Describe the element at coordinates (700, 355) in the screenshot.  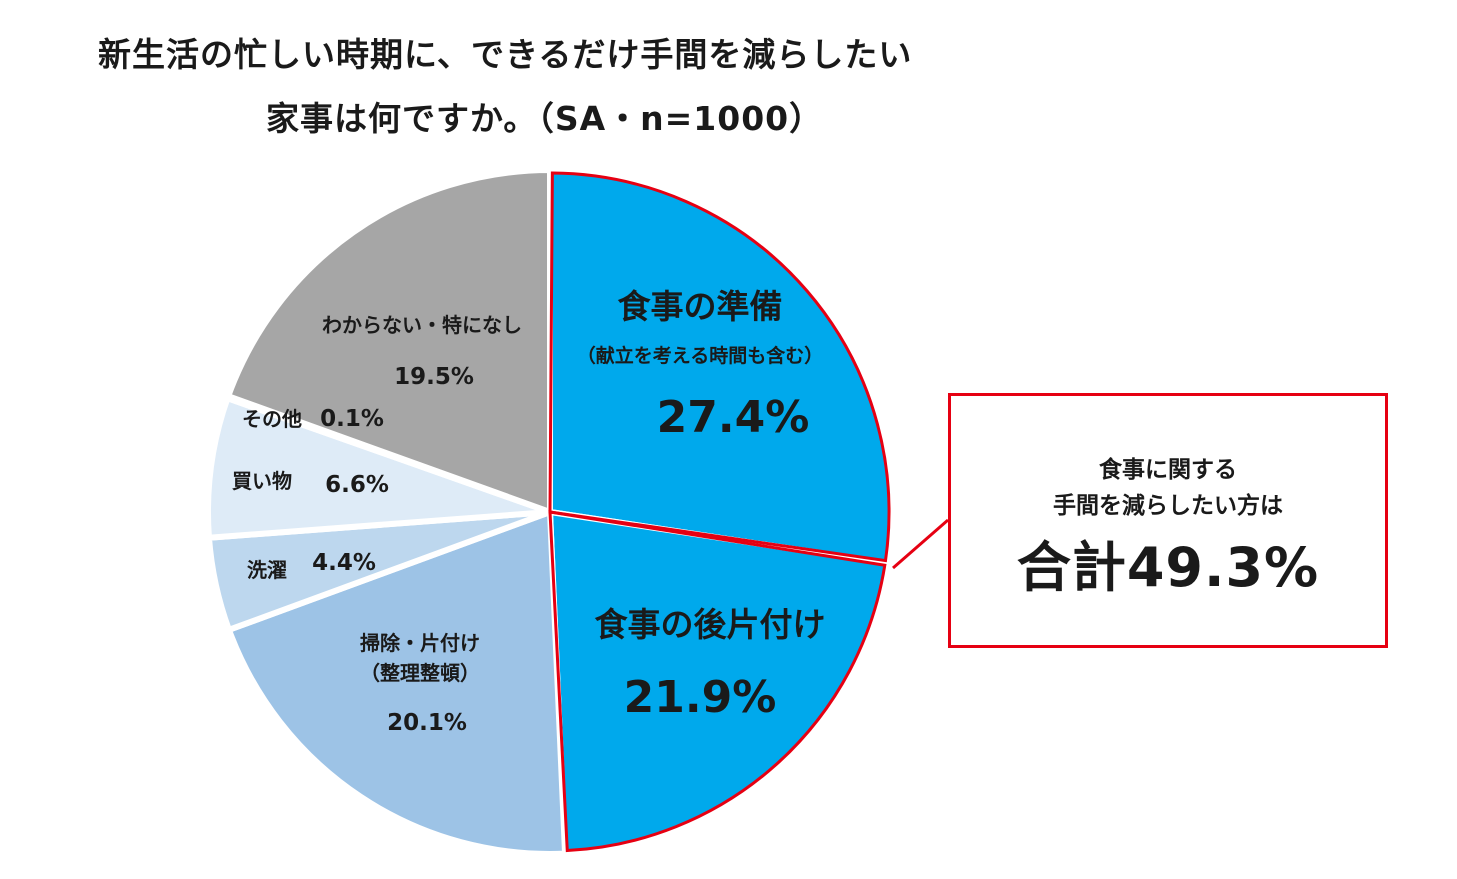
I see `slice-sublabel-食事の準備: （献立を考える時間も含む）` at that location.